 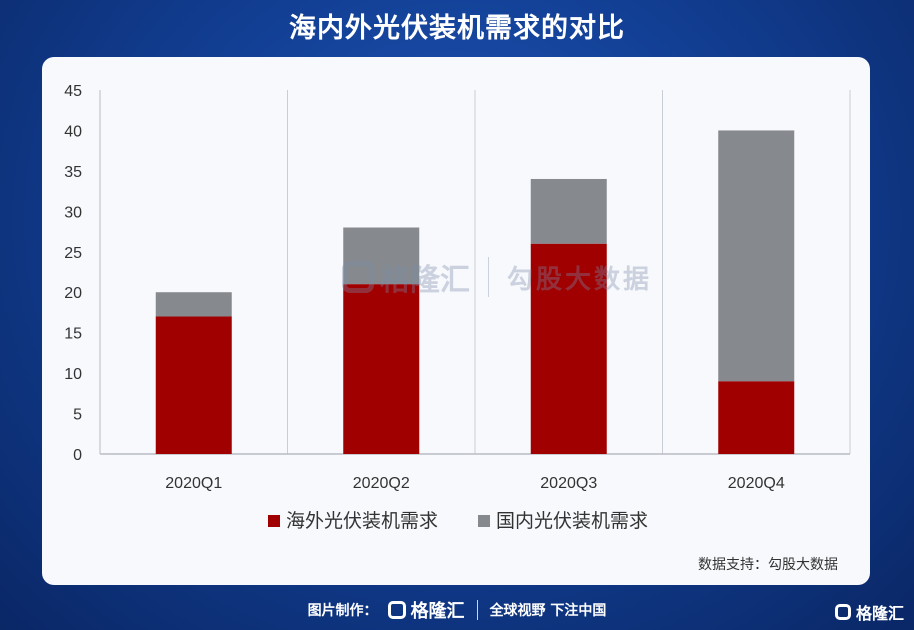 I want to click on brand-logo-icon, so click(x=396, y=610).